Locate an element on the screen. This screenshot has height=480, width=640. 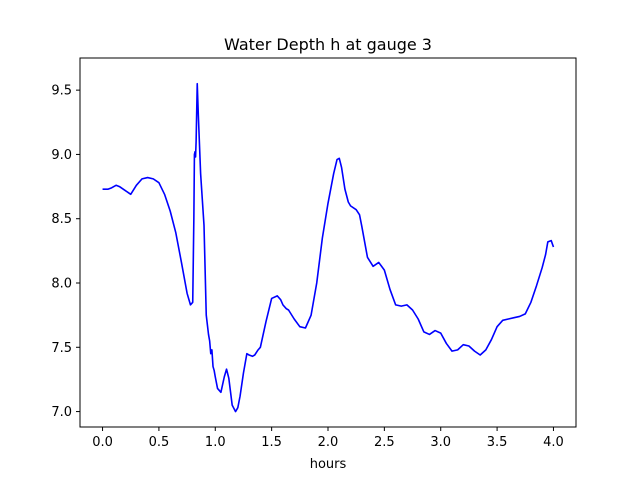
x-axis-label: hours is located at coordinates (328, 464).